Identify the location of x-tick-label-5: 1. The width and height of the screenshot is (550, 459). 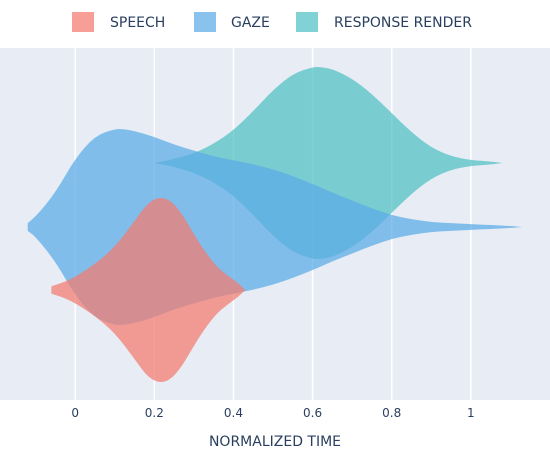
(471, 413).